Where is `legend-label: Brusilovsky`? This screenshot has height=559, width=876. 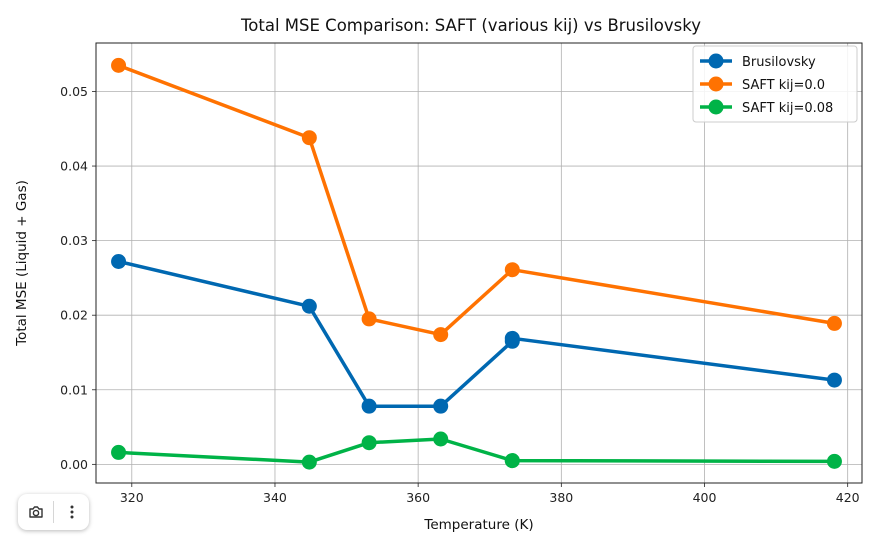 legend-label: Brusilovsky is located at coordinates (779, 62).